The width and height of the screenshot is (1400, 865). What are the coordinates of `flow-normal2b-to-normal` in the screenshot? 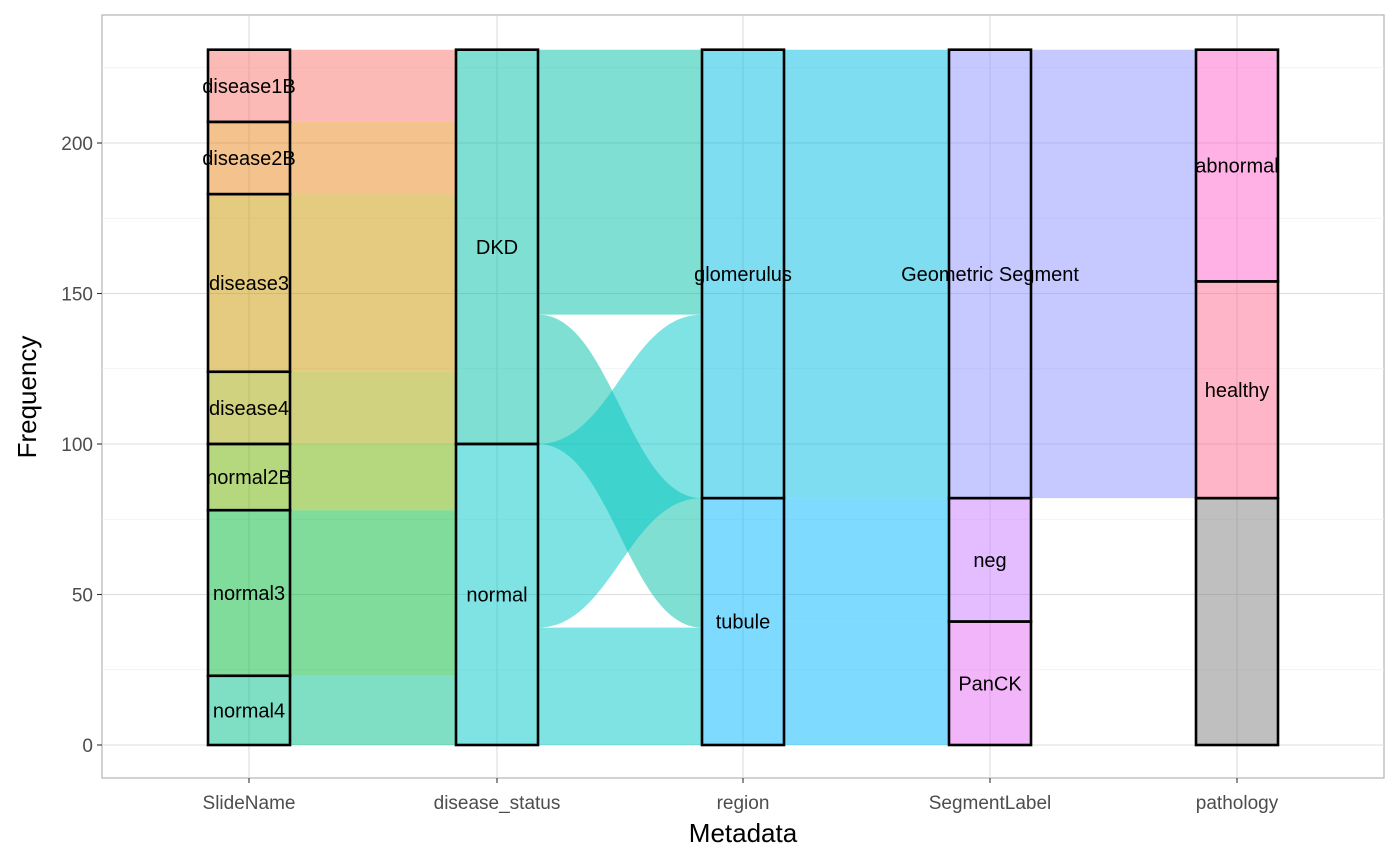 It's located at (373, 477).